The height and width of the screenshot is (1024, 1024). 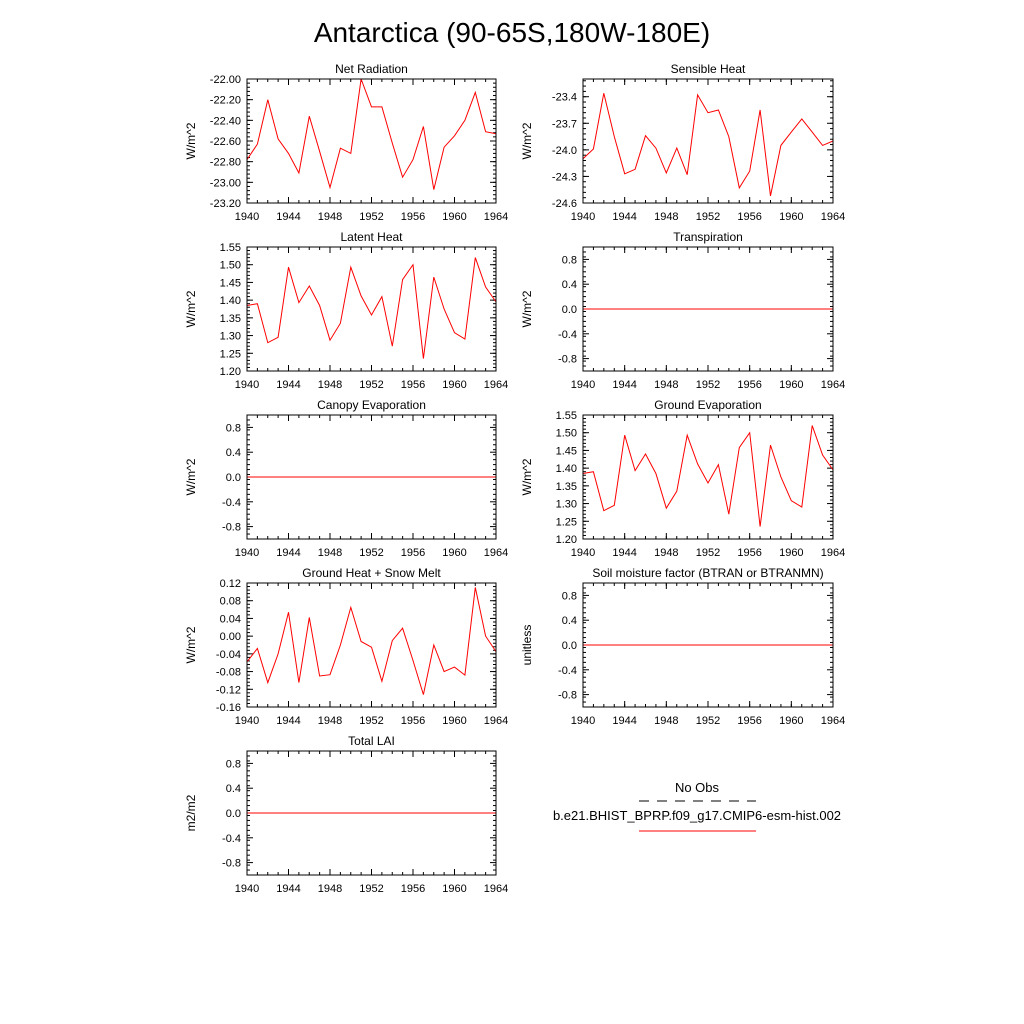 What do you see at coordinates (230, 619) in the screenshot?
I see `y-tick-label: 0.04` at bounding box center [230, 619].